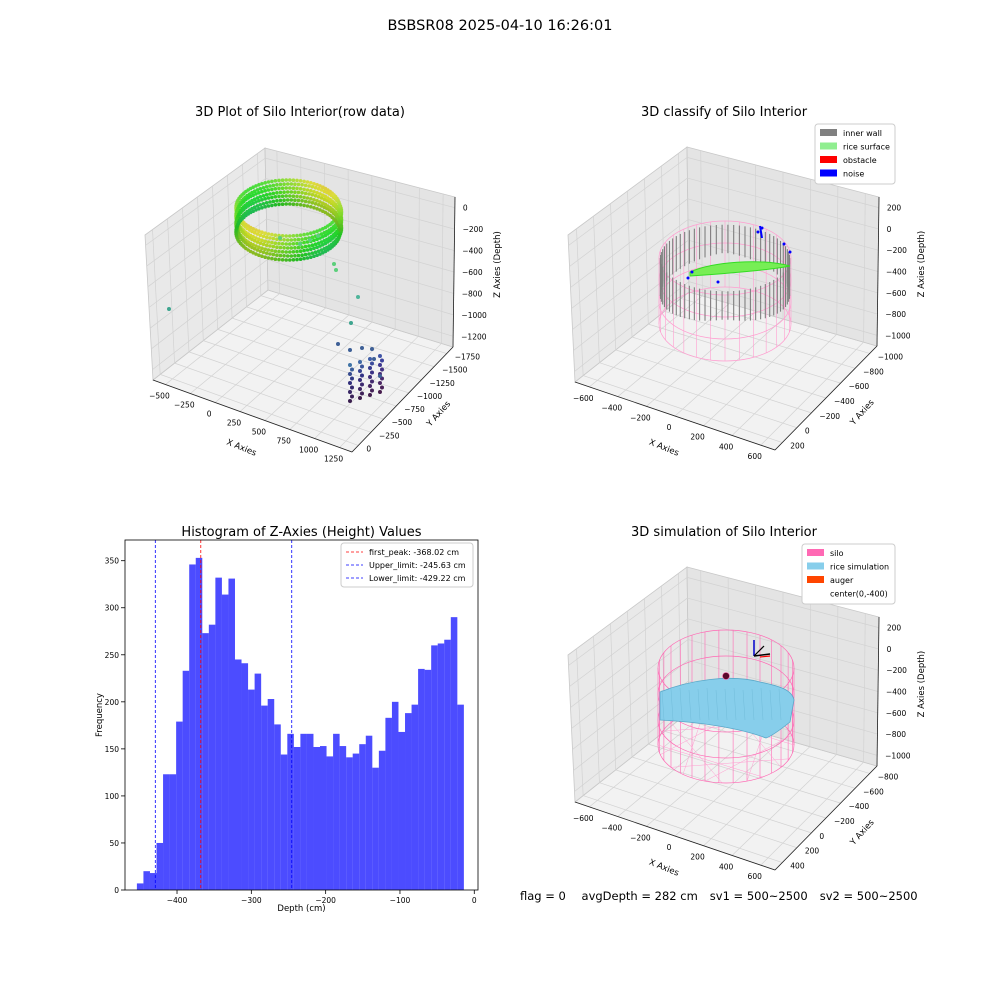 This screenshot has height=1000, width=1000. I want to click on z-tick-label: 0, so click(889, 649).